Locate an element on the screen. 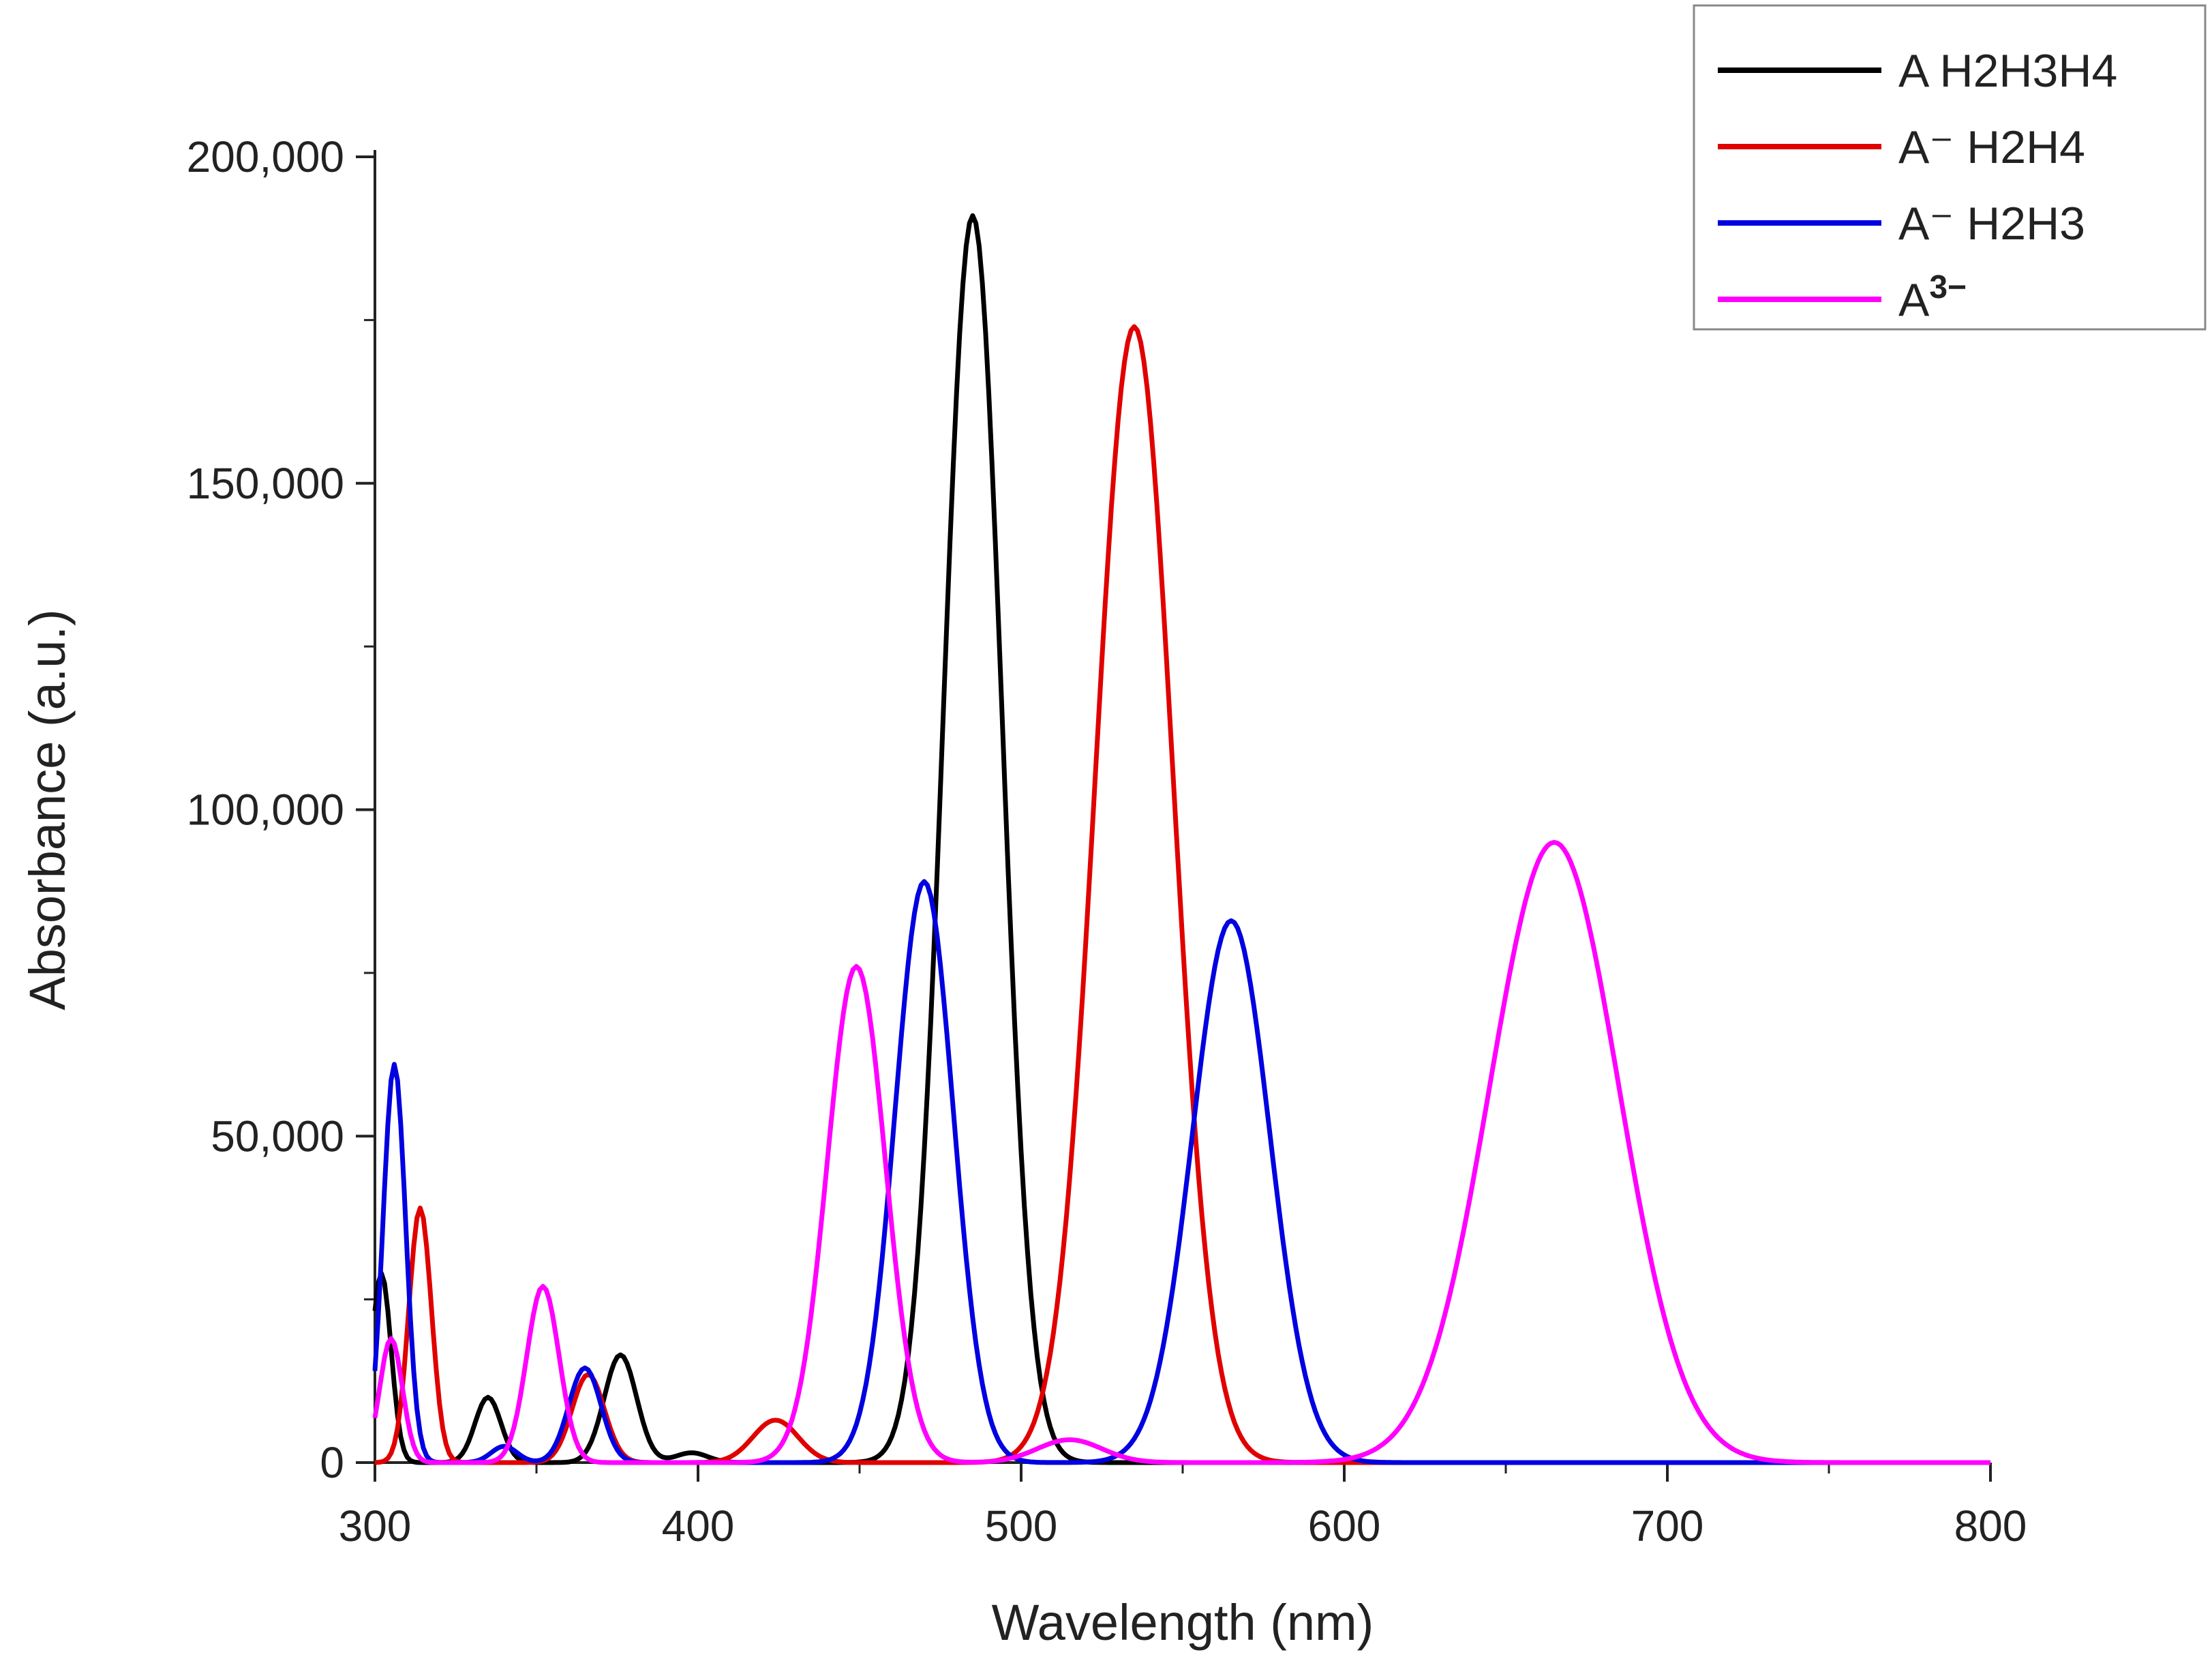  x-tick-label: 800 is located at coordinates (1991, 1526).